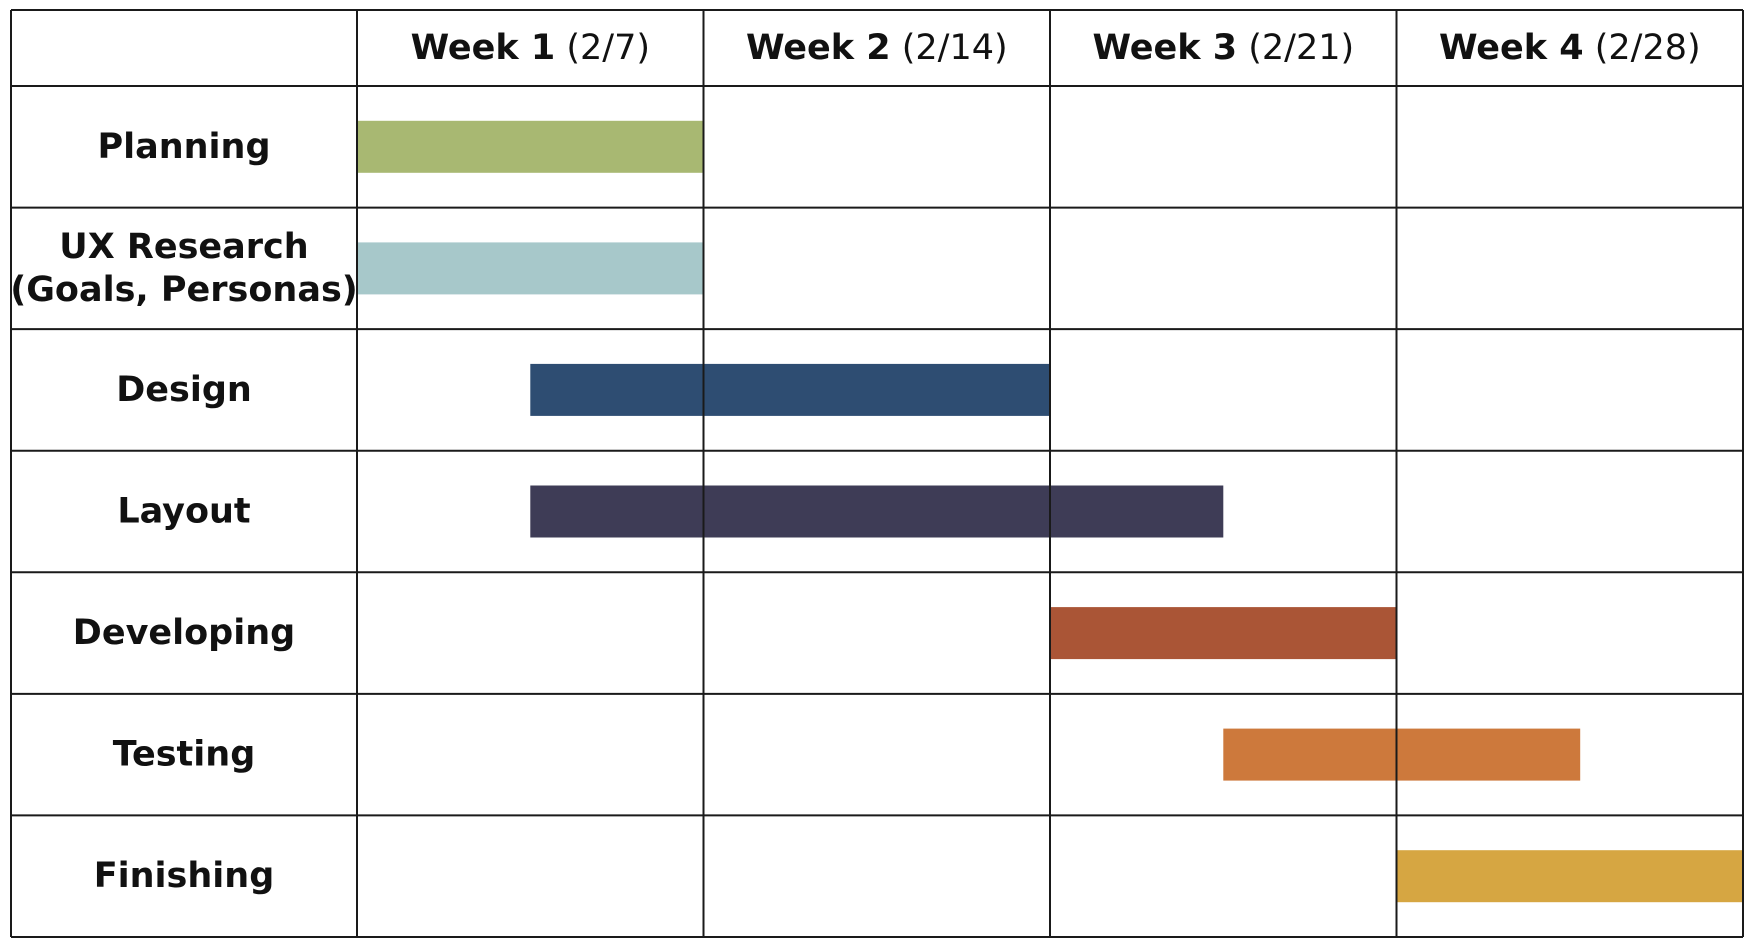 The image size is (1750, 946). Describe the element at coordinates (184, 876) in the screenshot. I see `task-label: Finishing` at that location.